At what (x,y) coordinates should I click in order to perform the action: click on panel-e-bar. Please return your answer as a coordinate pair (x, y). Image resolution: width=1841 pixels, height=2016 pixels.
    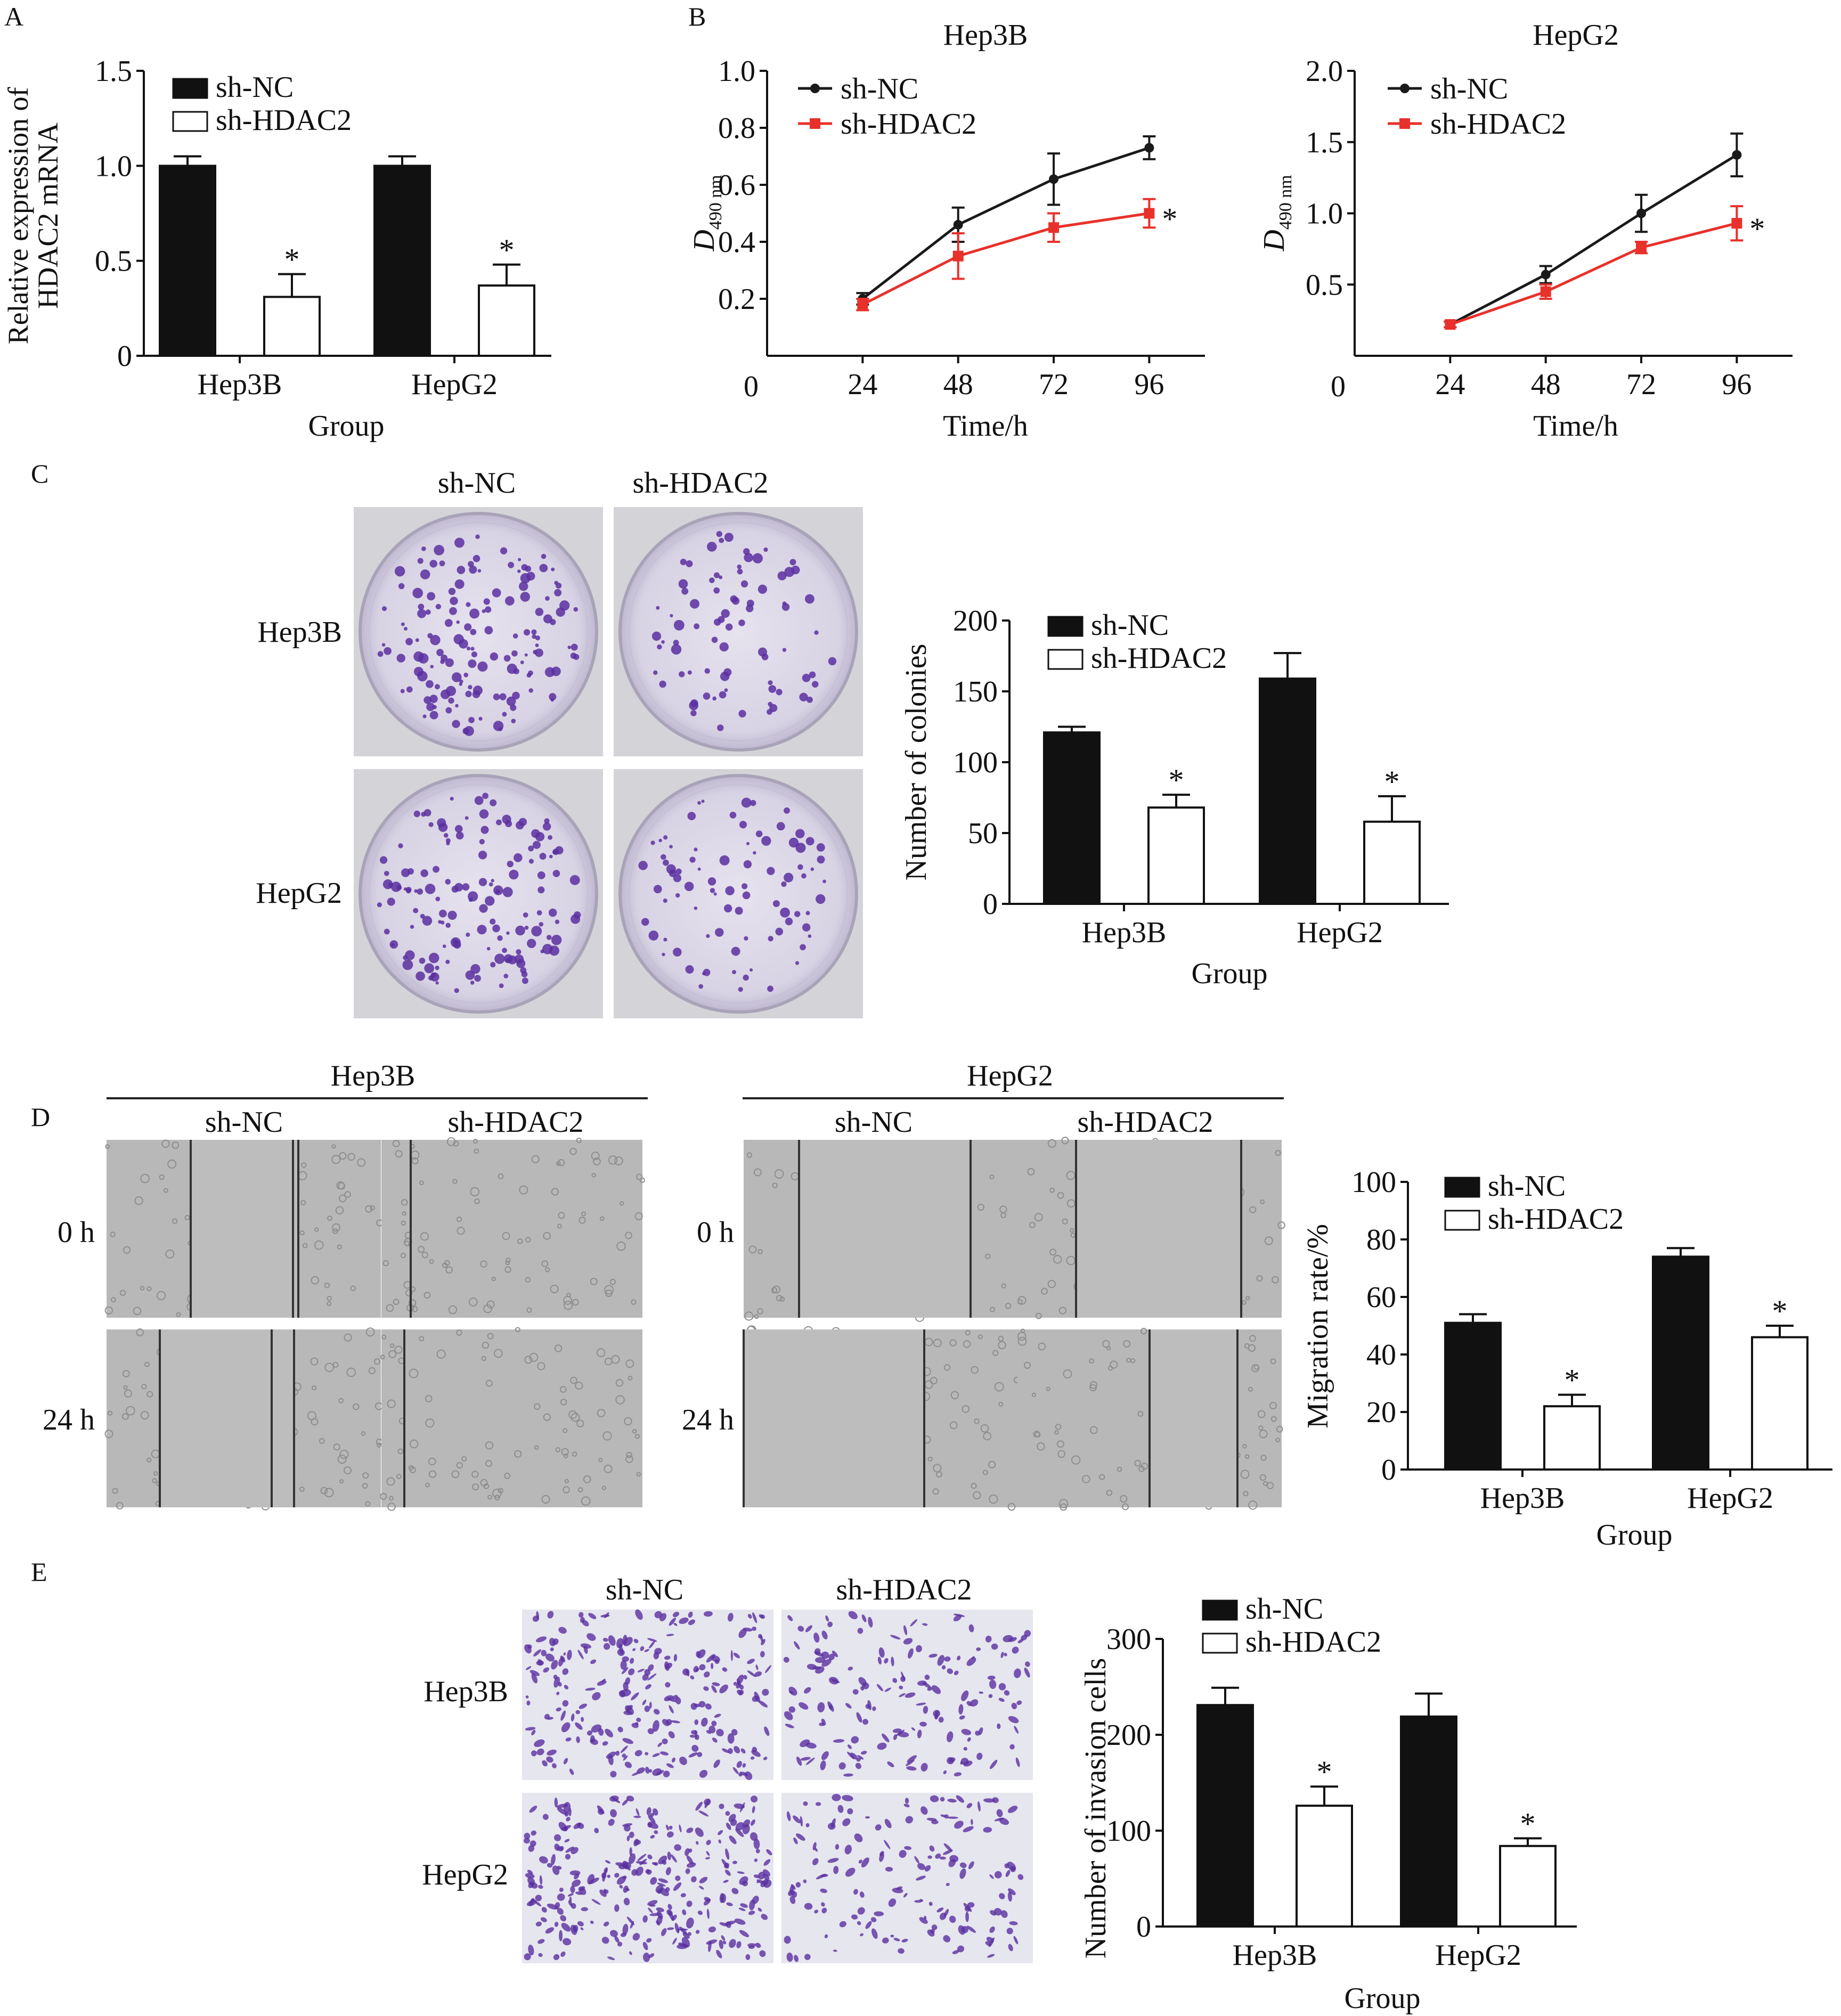
    Looking at the image, I should click on (1225, 1816).